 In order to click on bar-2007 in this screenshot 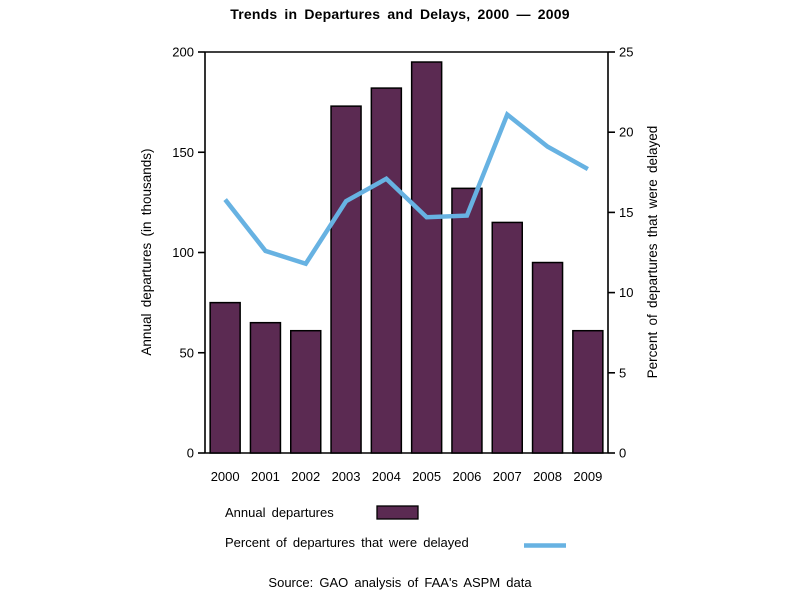, I will do `click(507, 337)`.